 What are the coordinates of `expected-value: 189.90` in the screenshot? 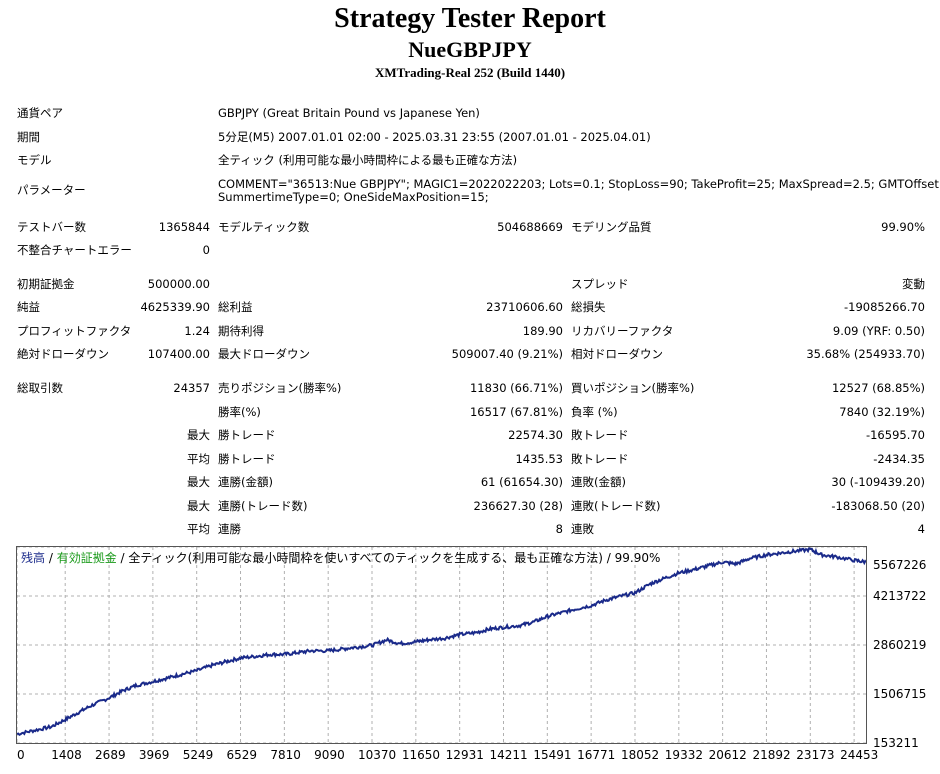 It's located at (542, 331).